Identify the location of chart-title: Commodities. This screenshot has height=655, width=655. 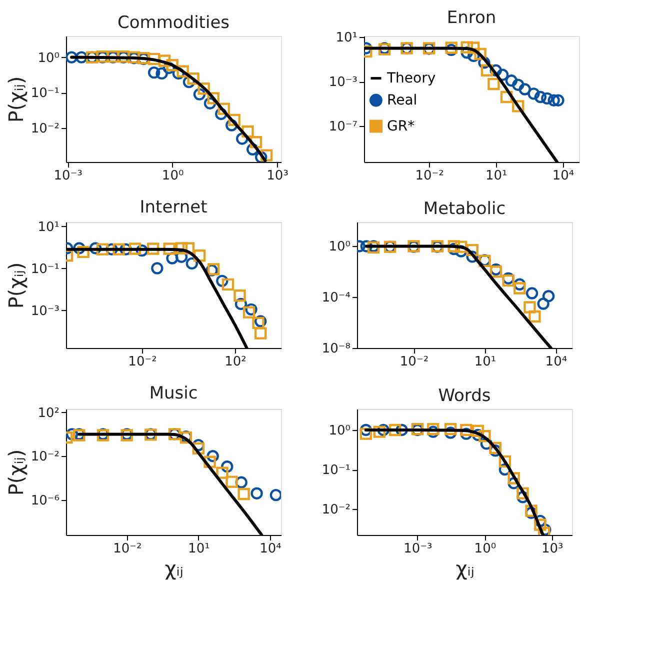
(173, 23).